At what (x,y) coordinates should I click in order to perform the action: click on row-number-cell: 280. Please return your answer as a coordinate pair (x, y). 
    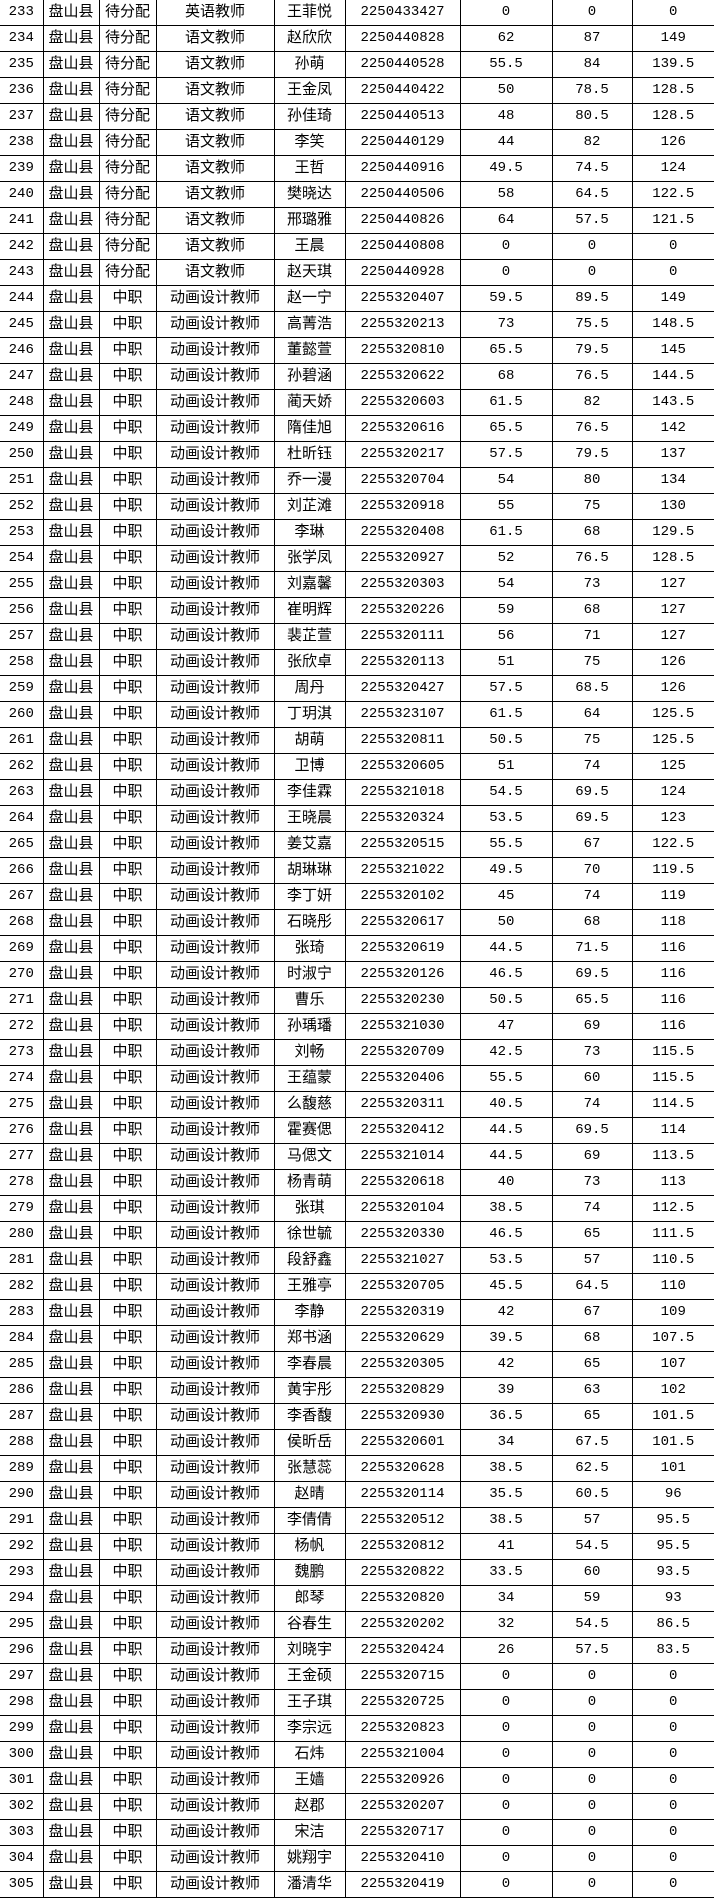
    Looking at the image, I should click on (22, 1234).